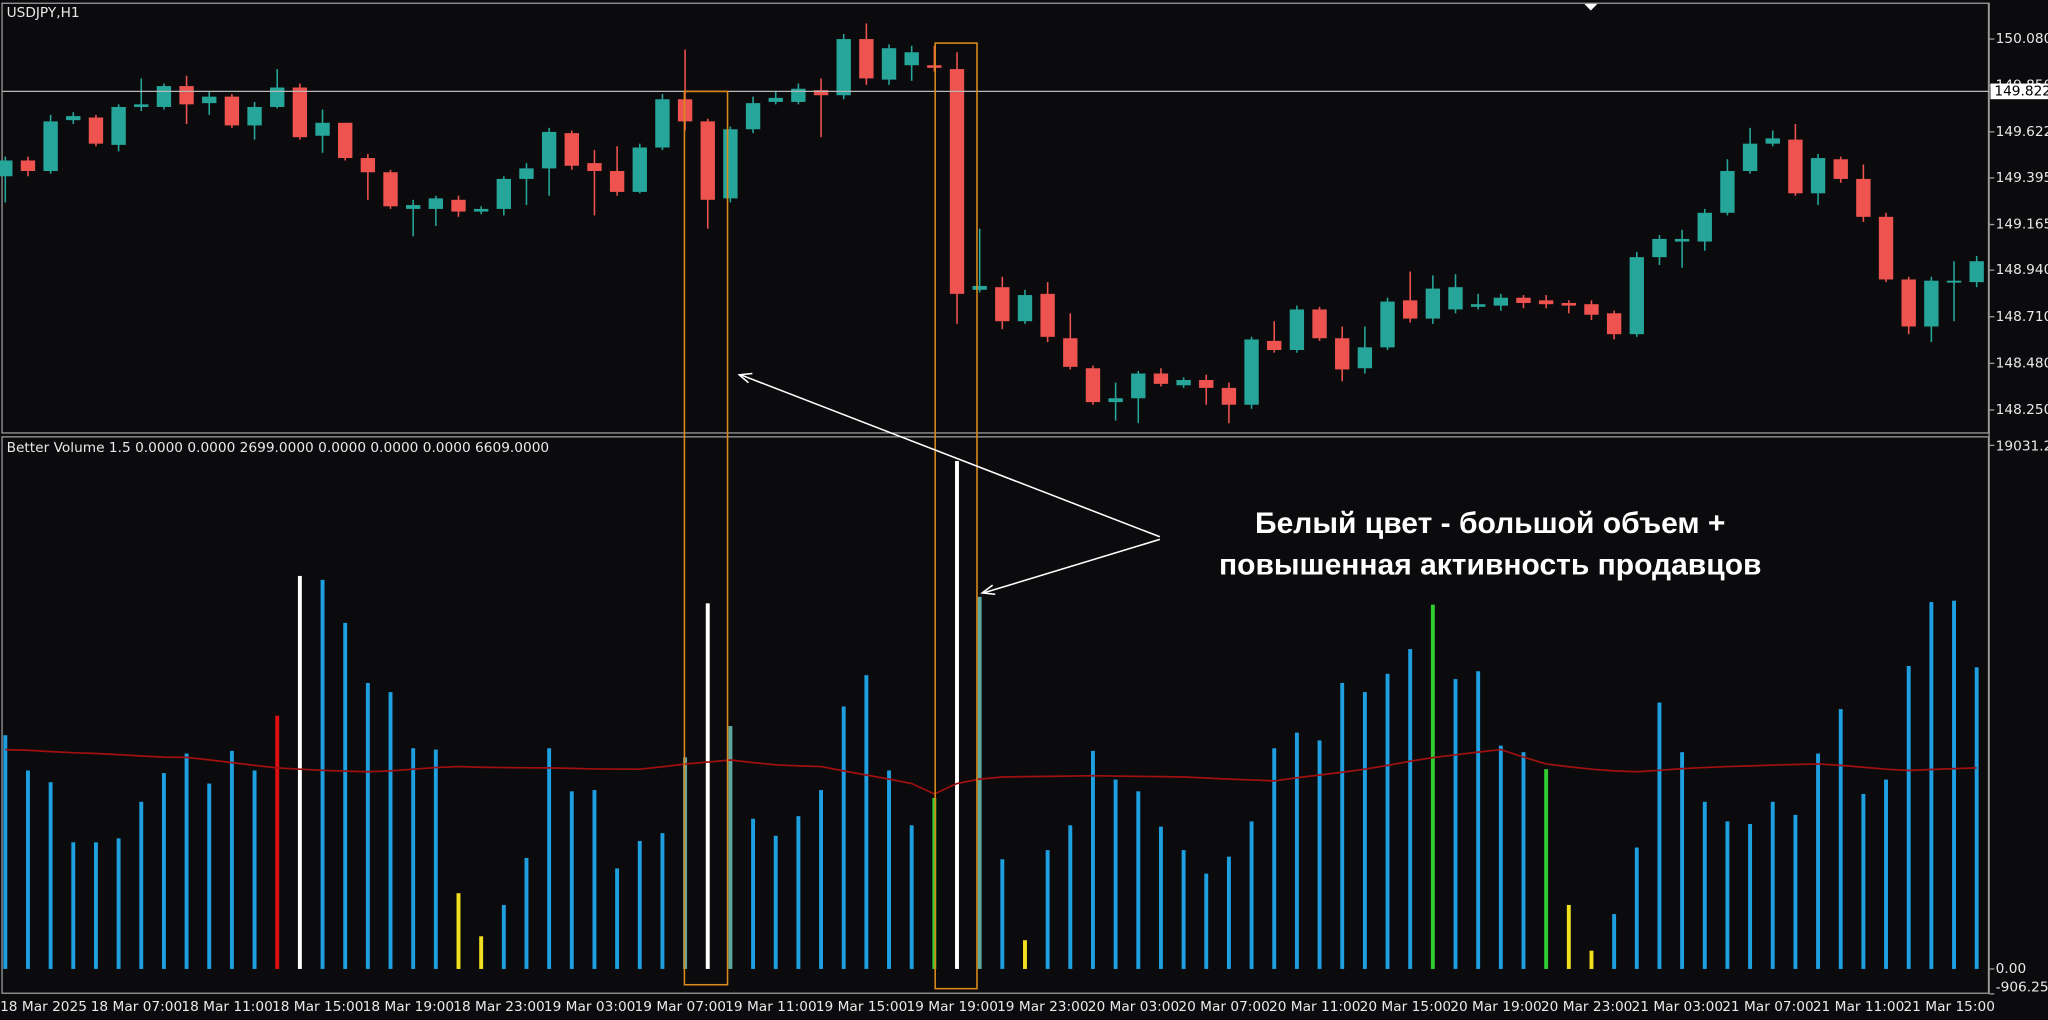  What do you see at coordinates (2022, 39) in the screenshot?
I see `y-tick-label: 150.080` at bounding box center [2022, 39].